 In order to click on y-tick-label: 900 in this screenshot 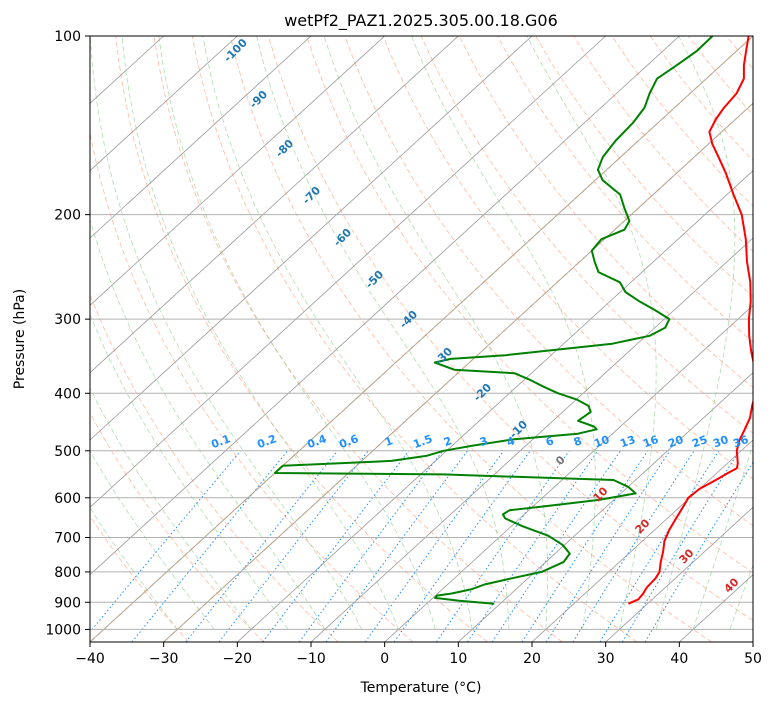, I will do `click(67, 603)`.